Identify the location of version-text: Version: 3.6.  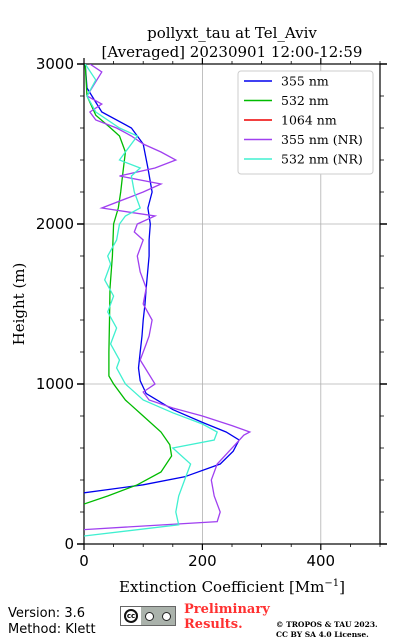
(46, 613).